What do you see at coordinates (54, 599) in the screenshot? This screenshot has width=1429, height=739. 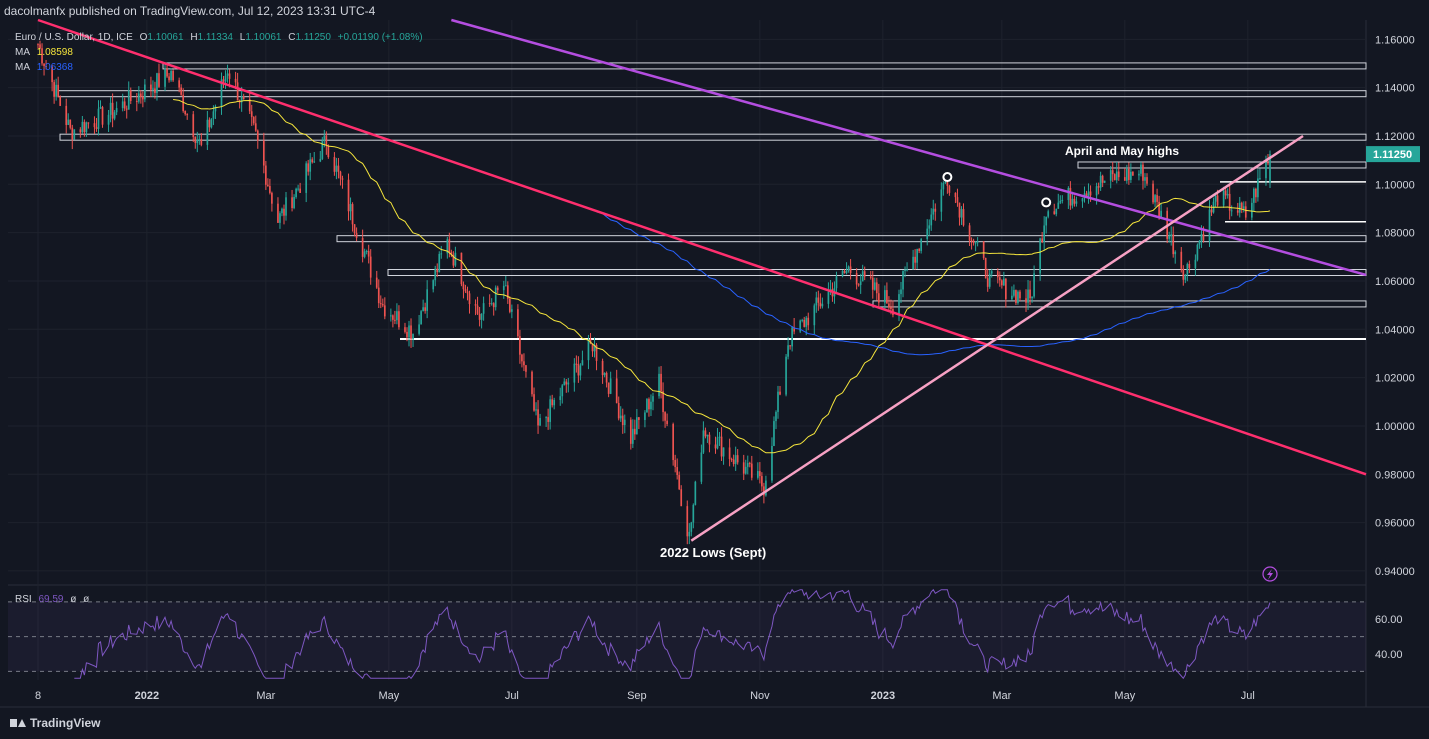 I see `rsi-legend: RSI 69.59 ø ø` at bounding box center [54, 599].